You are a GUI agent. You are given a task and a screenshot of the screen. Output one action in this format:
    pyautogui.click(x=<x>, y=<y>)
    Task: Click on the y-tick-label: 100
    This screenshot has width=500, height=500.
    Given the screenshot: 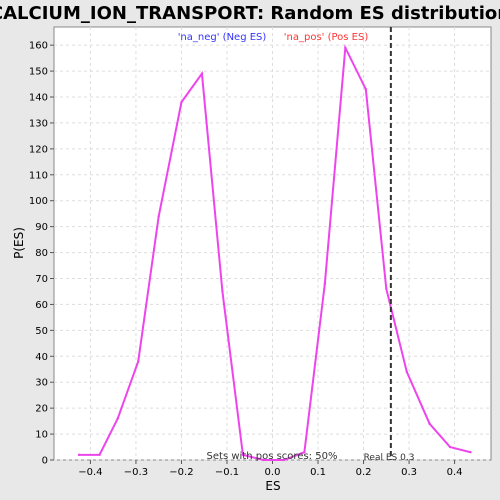 What is the action you would take?
    pyautogui.click(x=38, y=201)
    